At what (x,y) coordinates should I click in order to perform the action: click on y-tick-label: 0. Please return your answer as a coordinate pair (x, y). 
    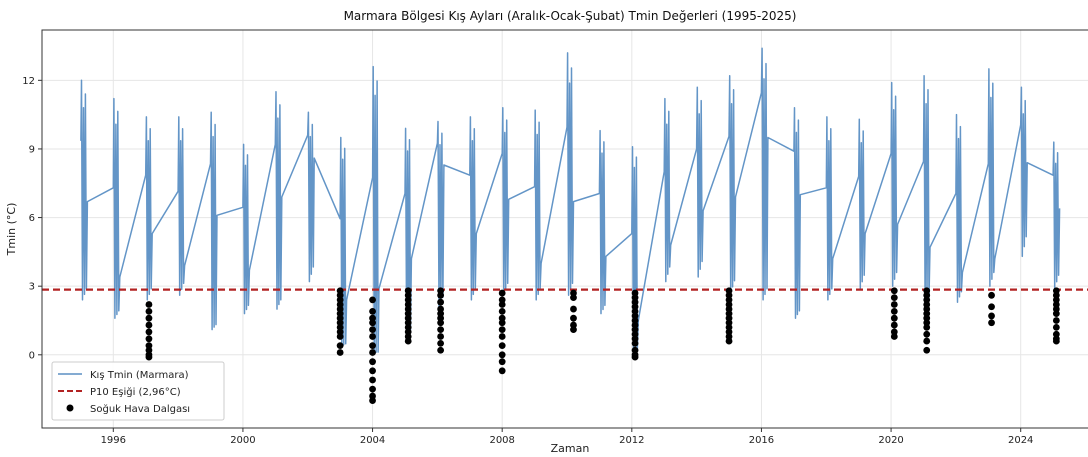
    Looking at the image, I should click on (32, 355).